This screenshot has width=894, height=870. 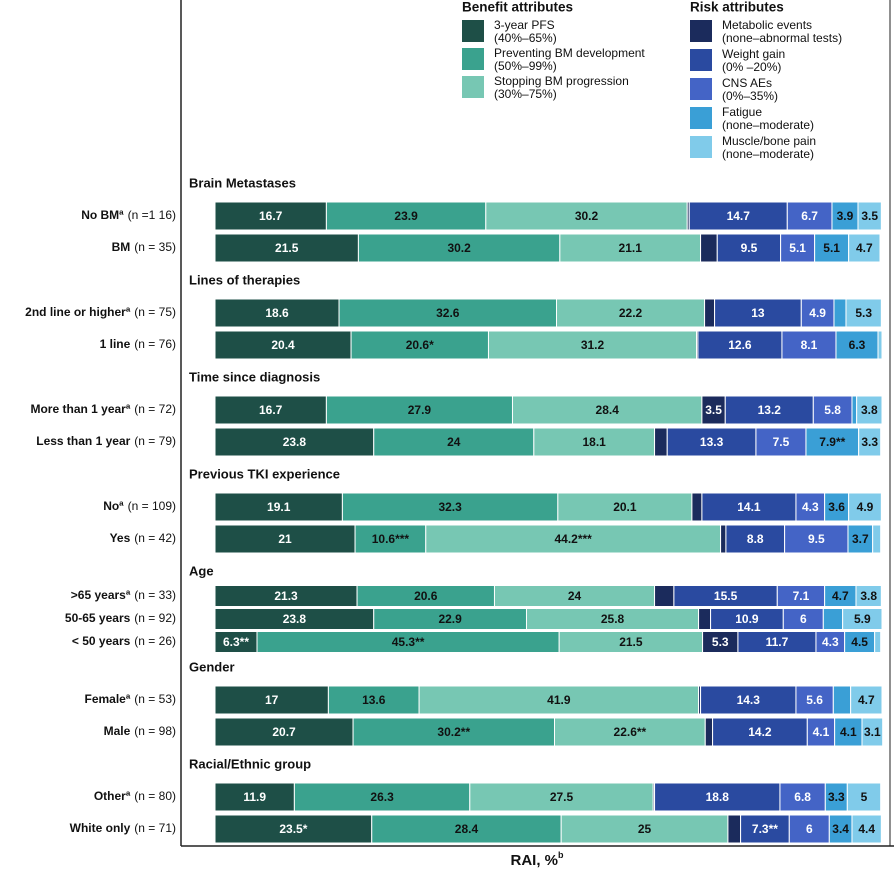 I want to click on value-label: 3.5, so click(x=869, y=216).